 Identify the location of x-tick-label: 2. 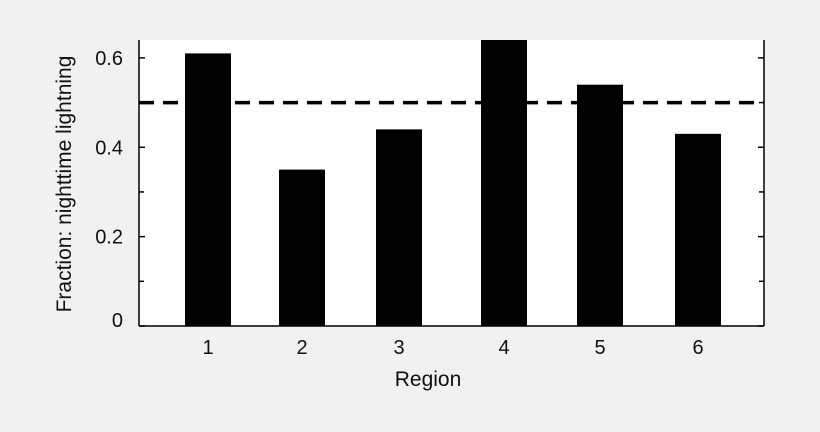
(301, 348).